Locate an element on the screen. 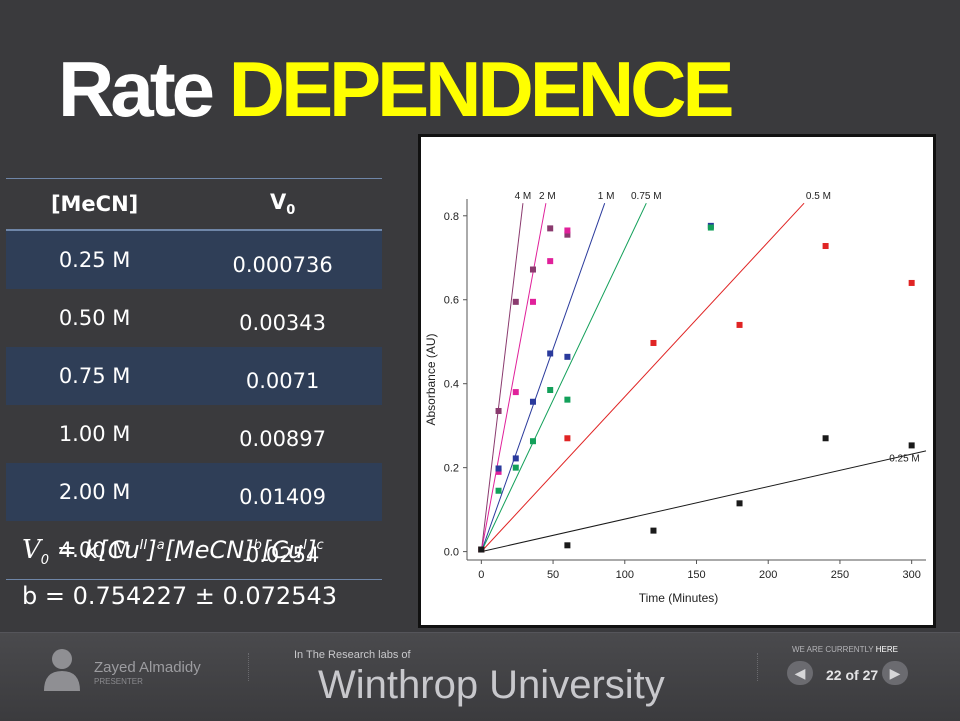 This screenshot has height=721, width=960. series-label: 1 M is located at coordinates (606, 196).